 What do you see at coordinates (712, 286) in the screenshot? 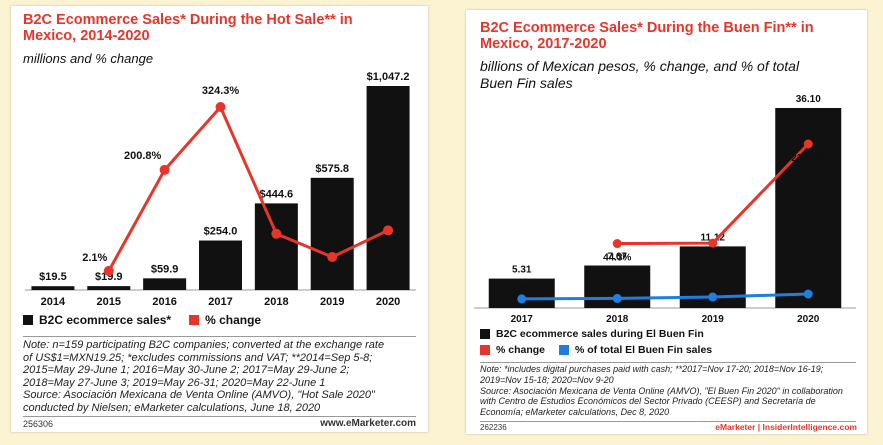
I see `line-value-label: 9.4%` at bounding box center [712, 286].